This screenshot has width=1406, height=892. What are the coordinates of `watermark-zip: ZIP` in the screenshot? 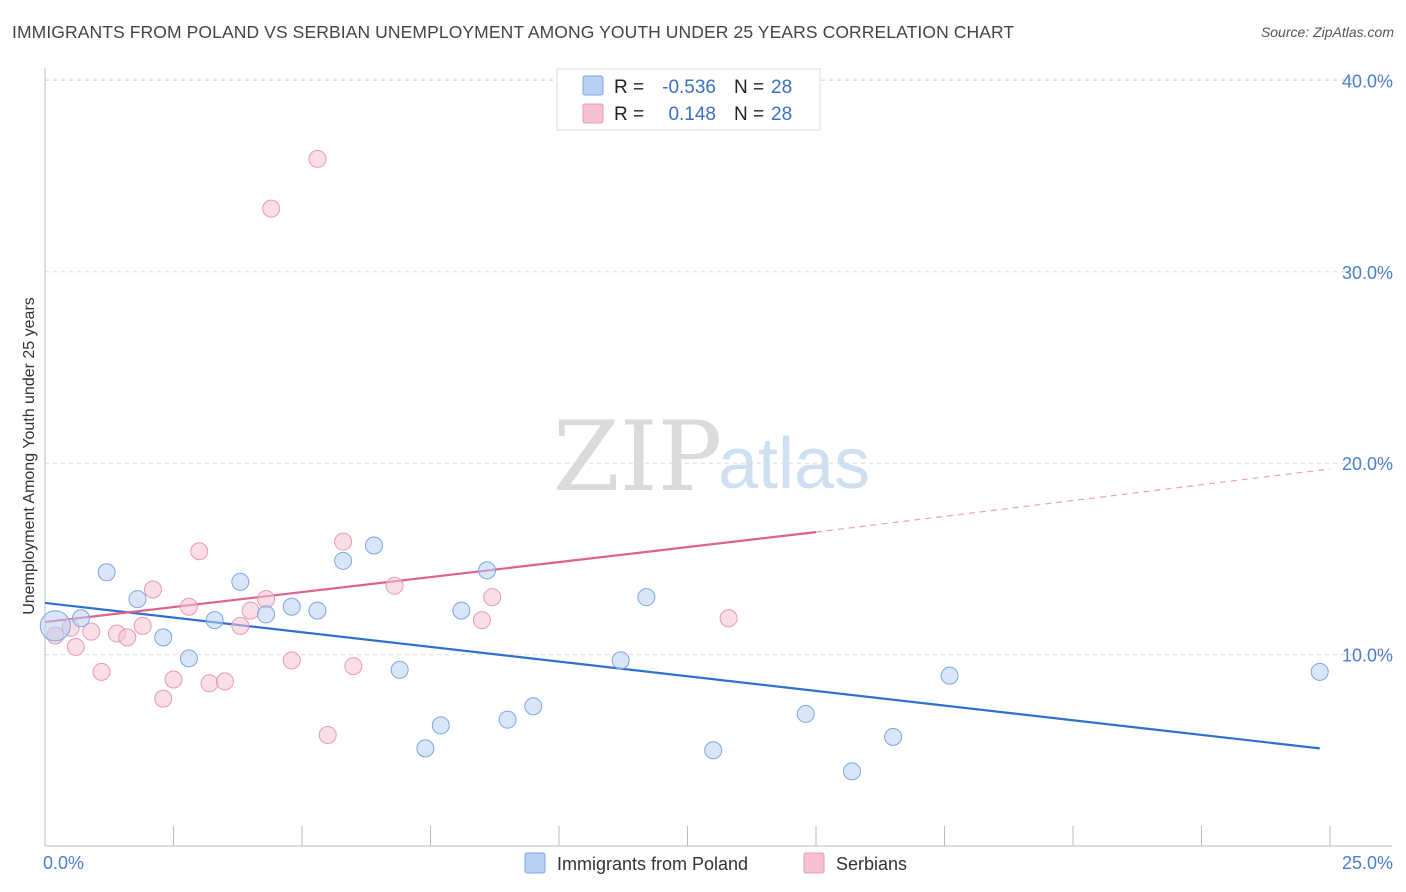 It's located at (637, 457).